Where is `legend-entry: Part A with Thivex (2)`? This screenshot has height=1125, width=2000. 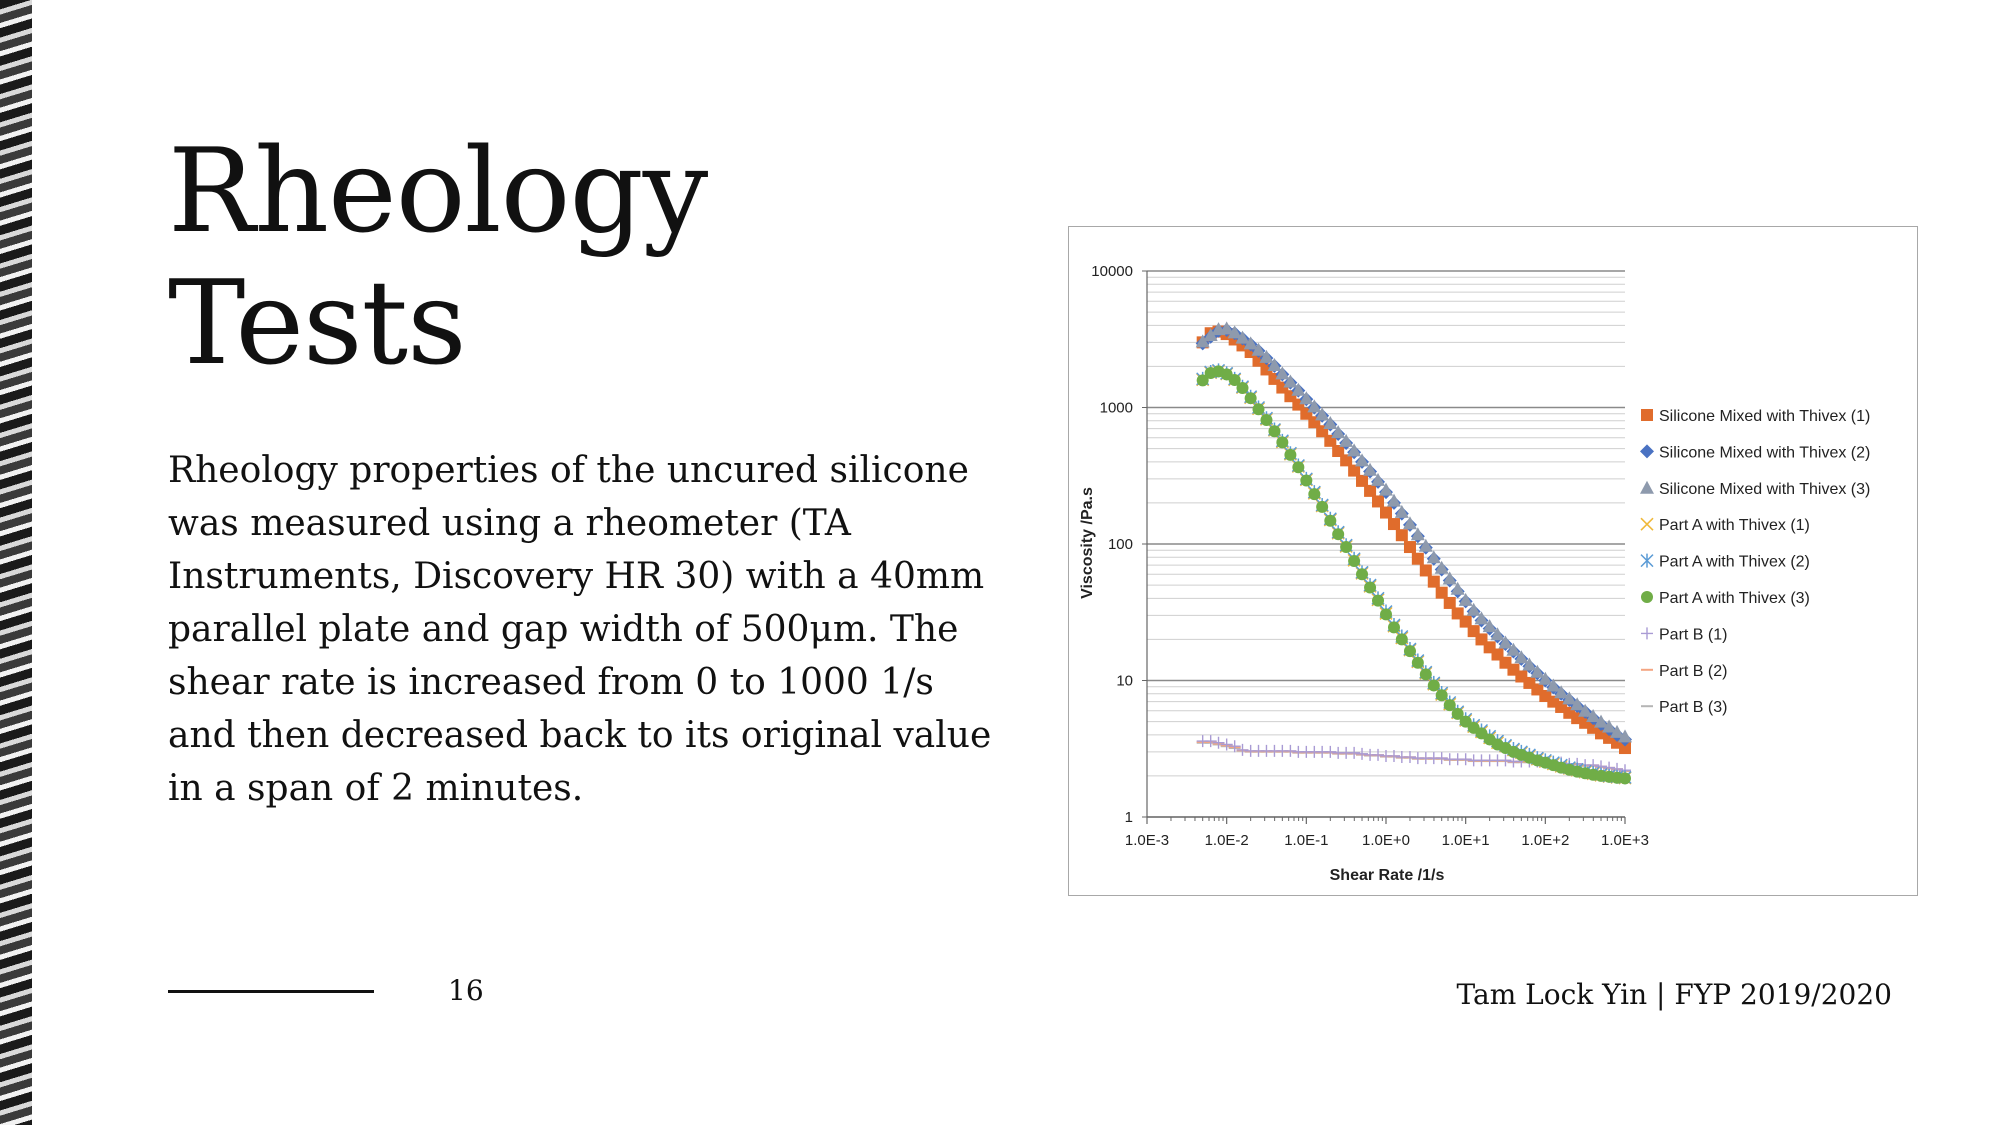
legend-entry: Part A with Thivex (2) is located at coordinates (1725, 562).